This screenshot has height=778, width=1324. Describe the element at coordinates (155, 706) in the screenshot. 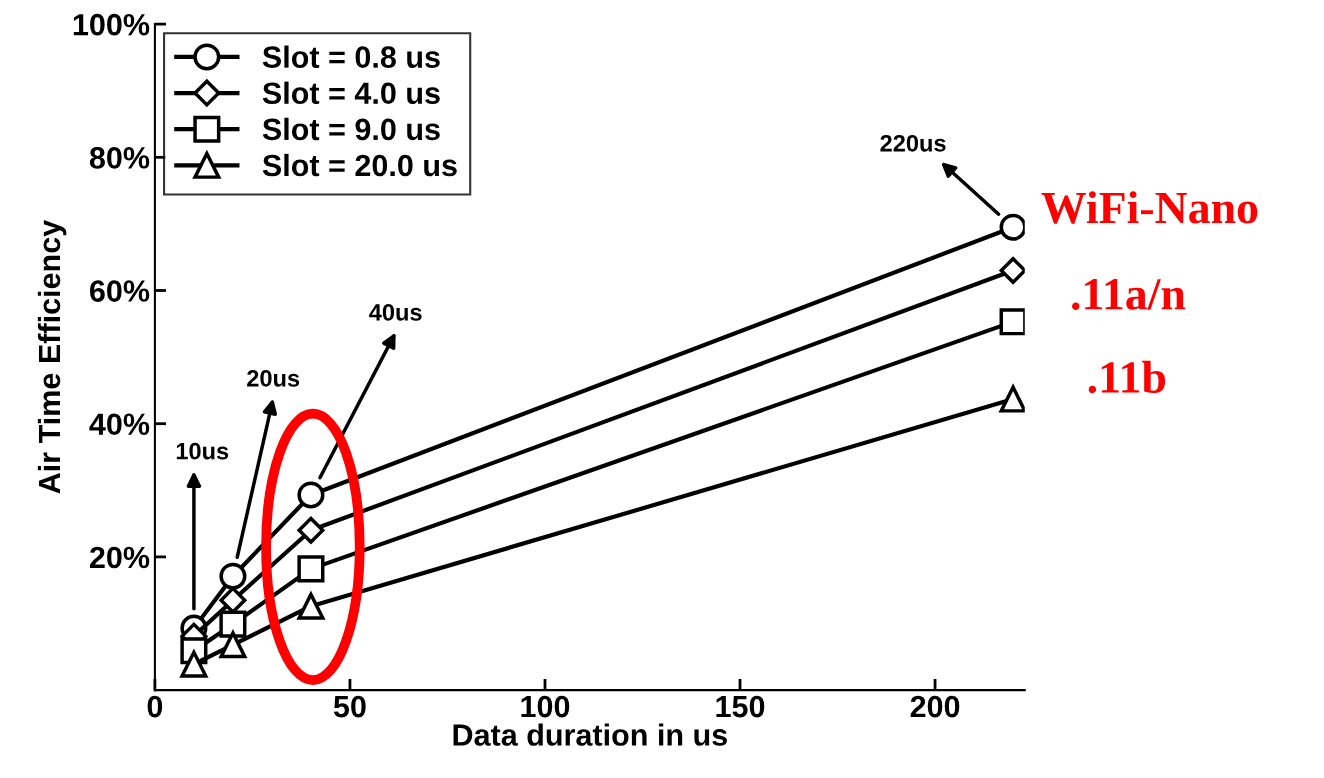

I see `x-tick-label: 0` at that location.